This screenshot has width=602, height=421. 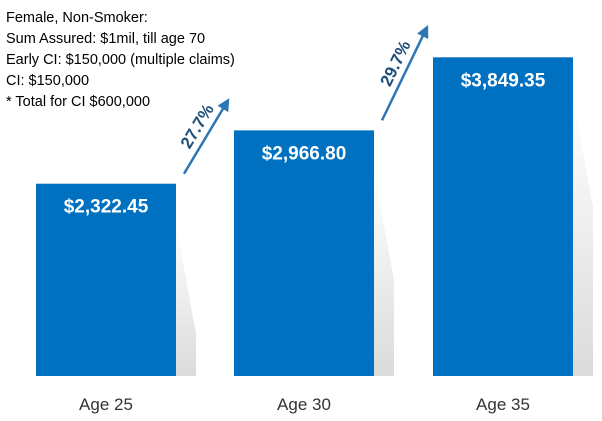 What do you see at coordinates (106, 207) in the screenshot?
I see `bar-value-label: $2,322.45` at bounding box center [106, 207].